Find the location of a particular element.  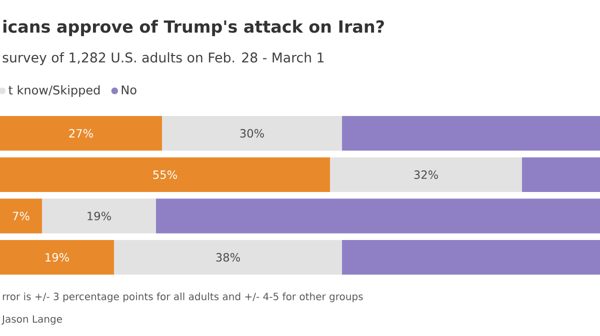

data-label: 32% is located at coordinates (426, 174).